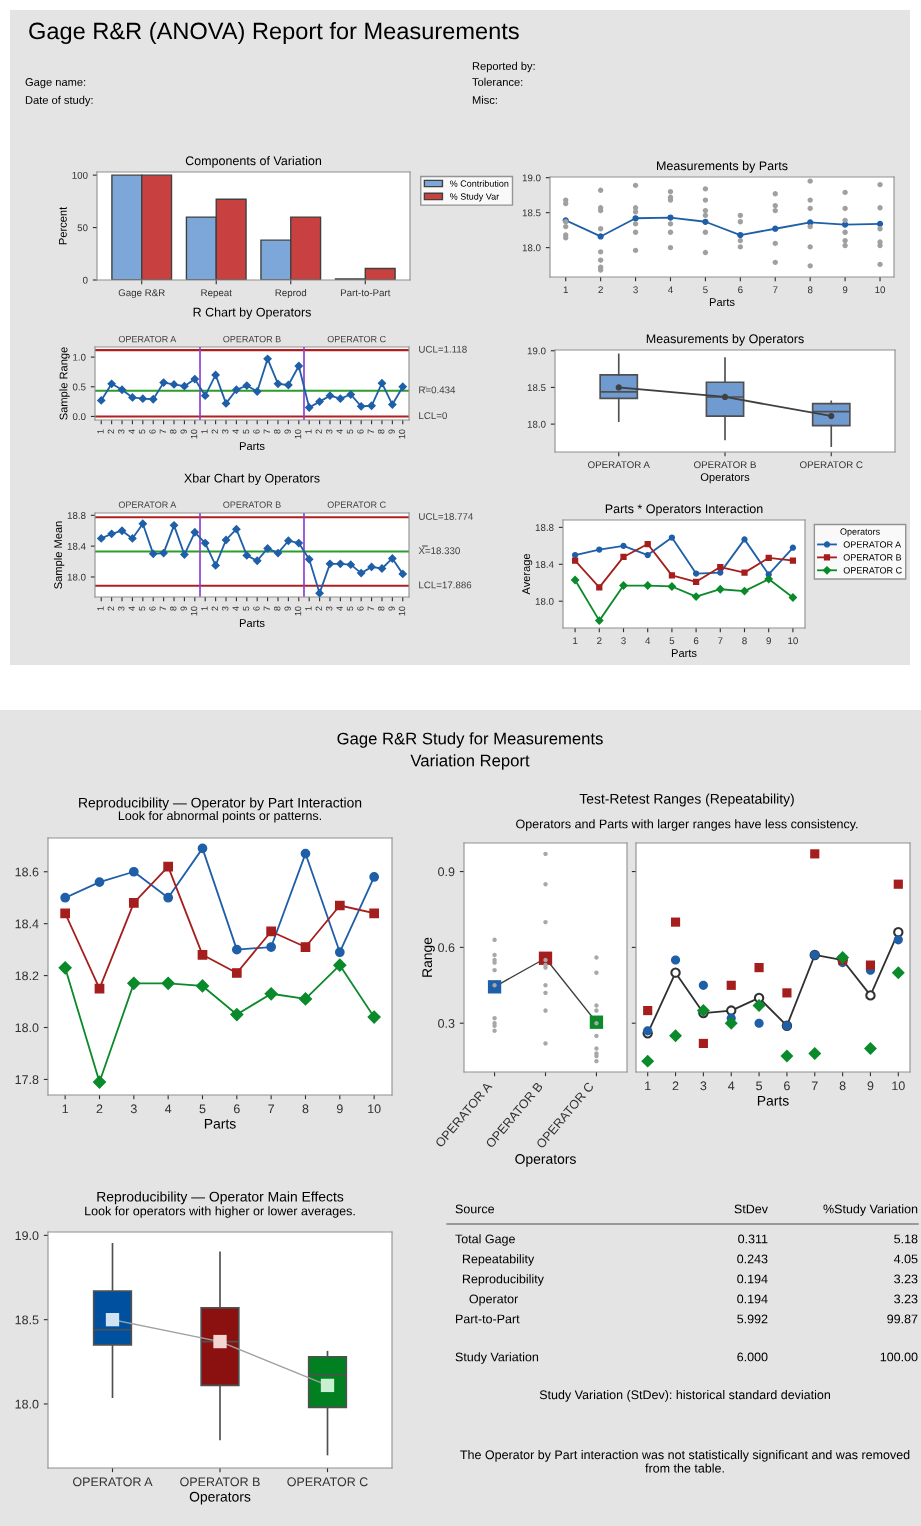 The image size is (921, 1526). I want to click on category-label: StDev, so click(751, 1209).